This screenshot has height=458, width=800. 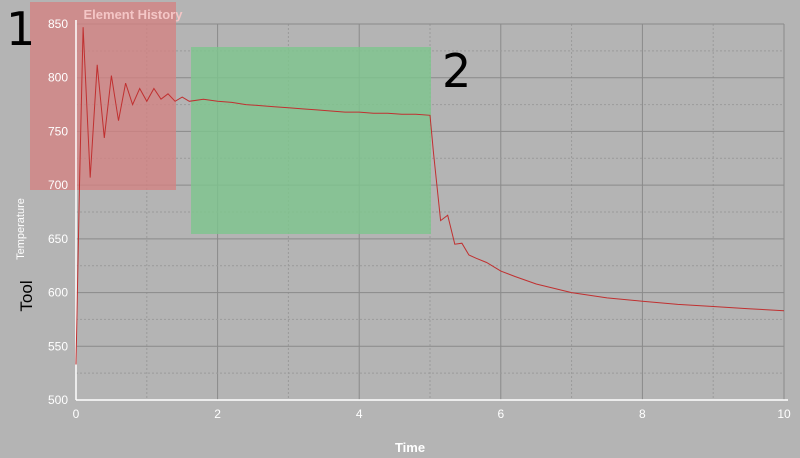 I want to click on y-tick-label: 600, so click(x=58, y=293).